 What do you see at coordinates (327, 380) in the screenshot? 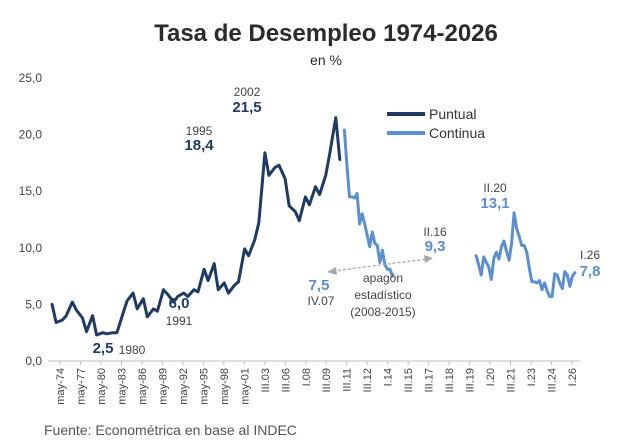
I see `x-tick-label: III.09` at bounding box center [327, 380].